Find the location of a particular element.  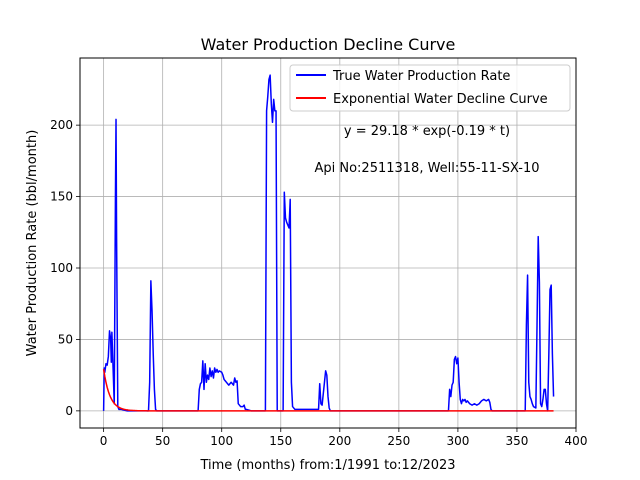

y-tick-label: 150 is located at coordinates (61, 197).